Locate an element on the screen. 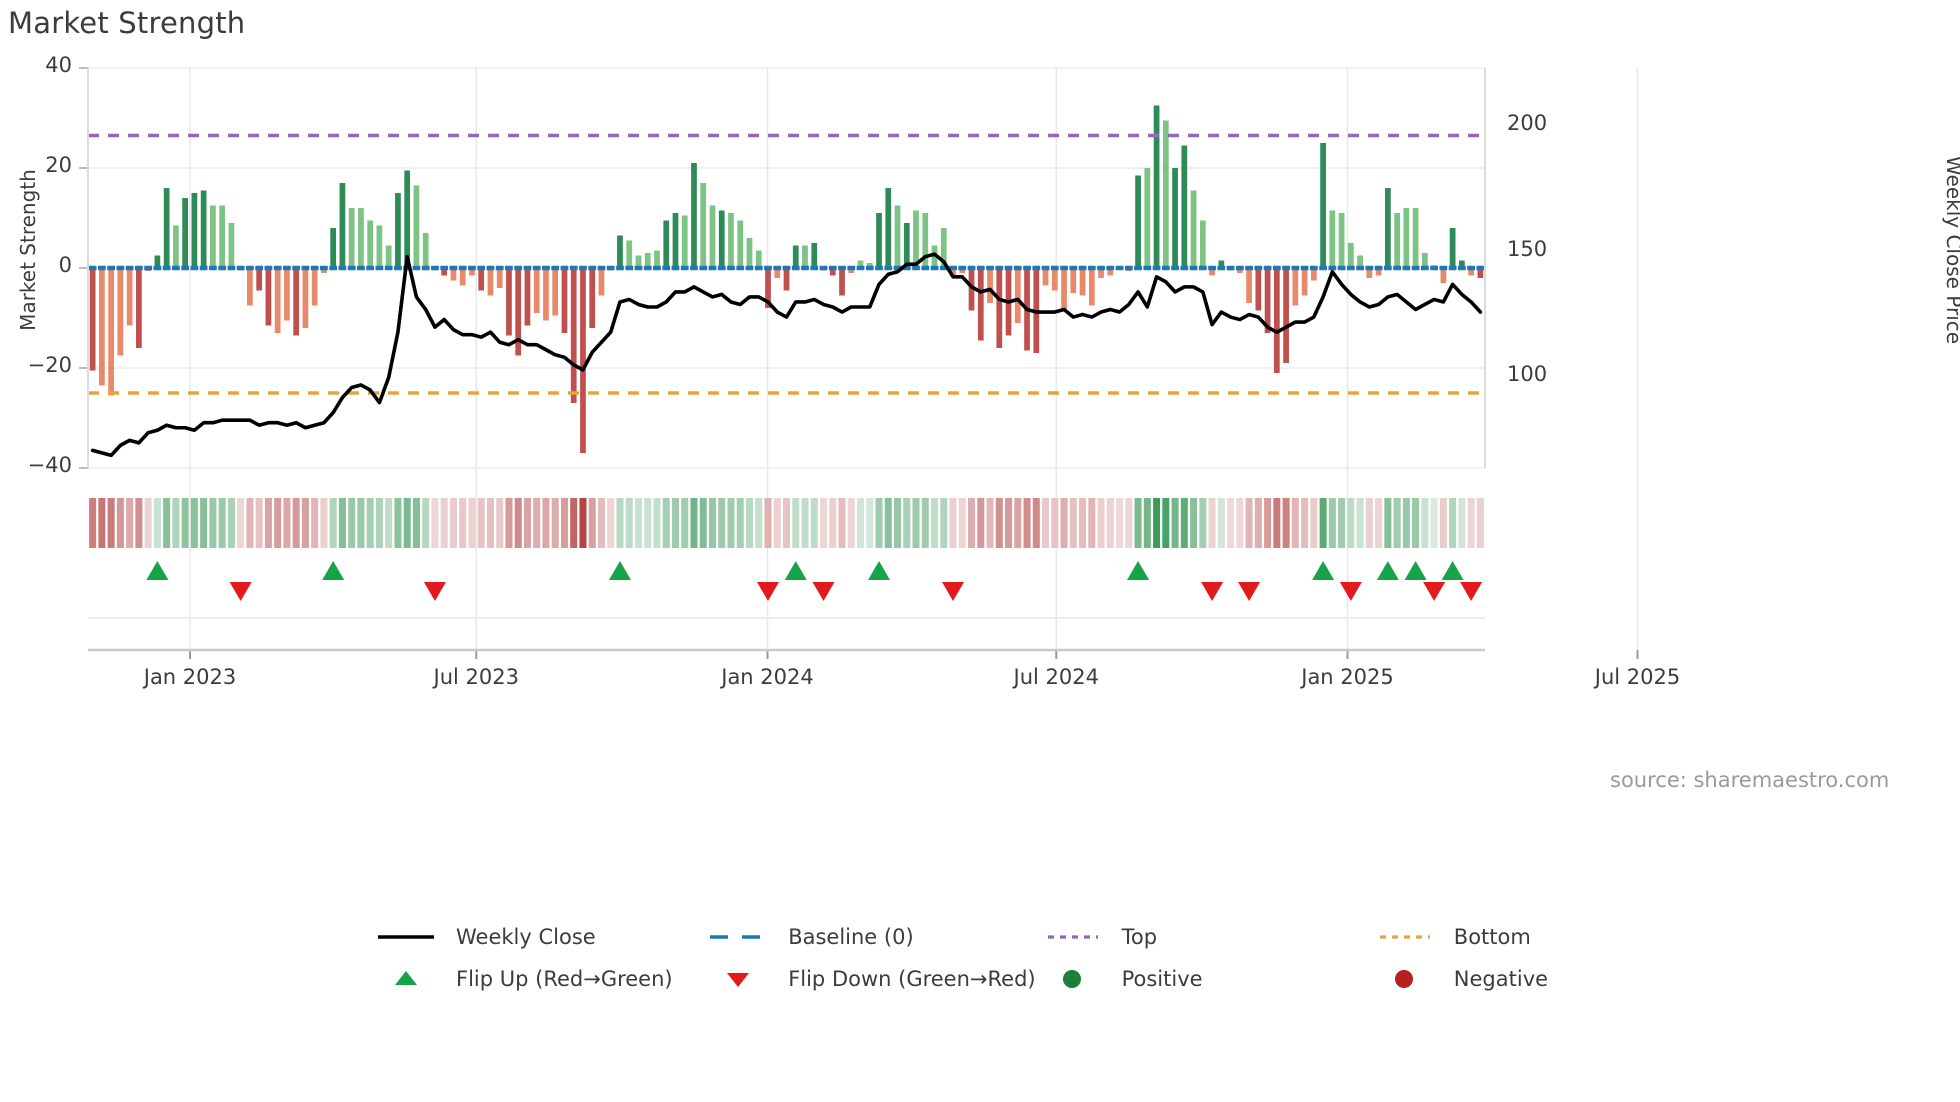 Image resolution: width=1960 pixels, height=1102 pixels. legend-item: Bottom is located at coordinates (1534, 937).